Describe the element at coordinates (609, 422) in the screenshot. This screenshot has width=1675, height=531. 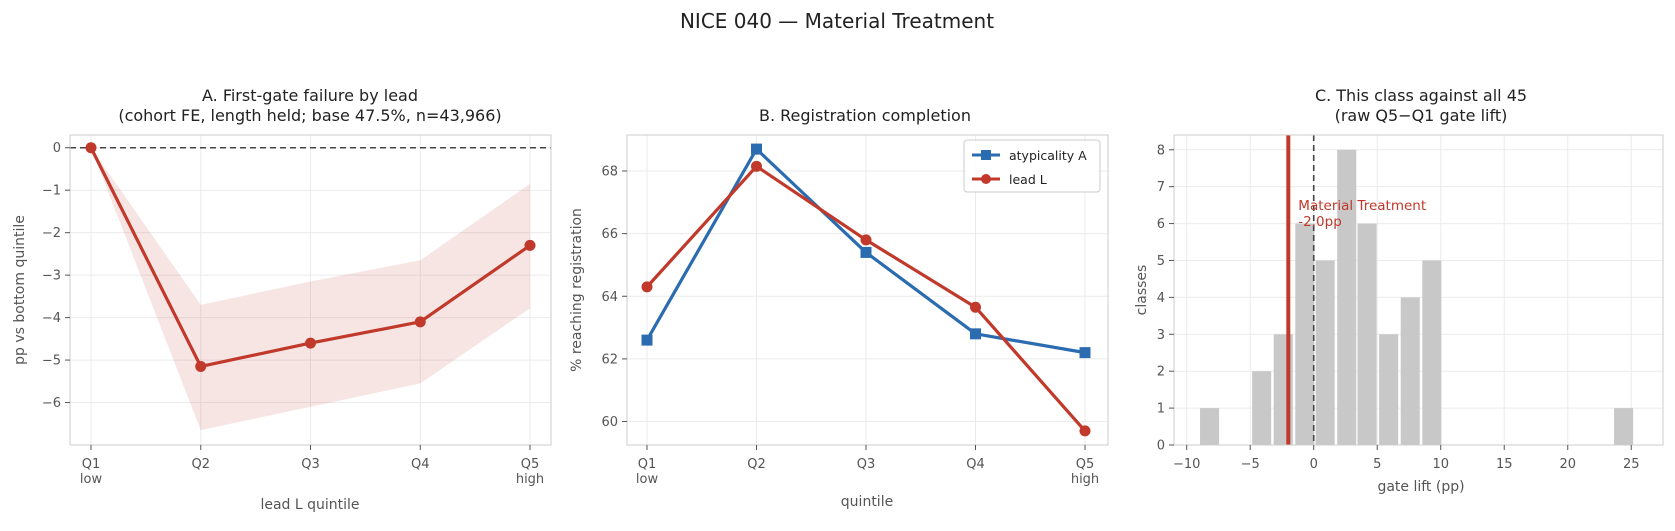
I see `y-tick-label: 60` at that location.